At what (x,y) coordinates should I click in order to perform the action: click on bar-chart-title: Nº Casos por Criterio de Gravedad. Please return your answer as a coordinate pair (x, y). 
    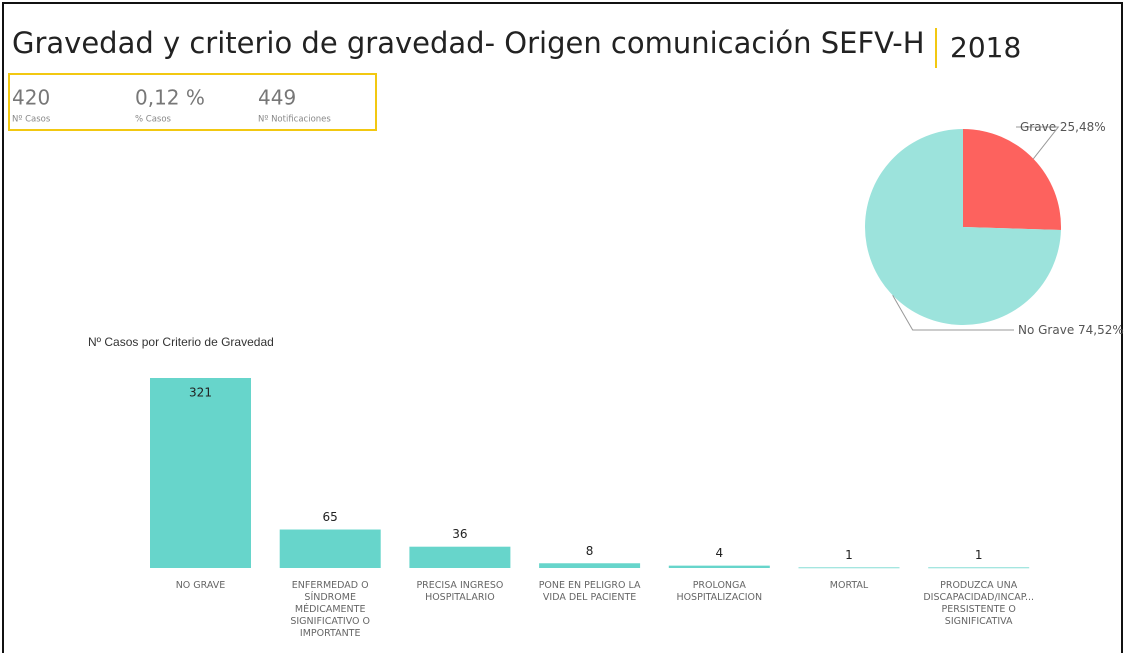
    Looking at the image, I should click on (181, 342).